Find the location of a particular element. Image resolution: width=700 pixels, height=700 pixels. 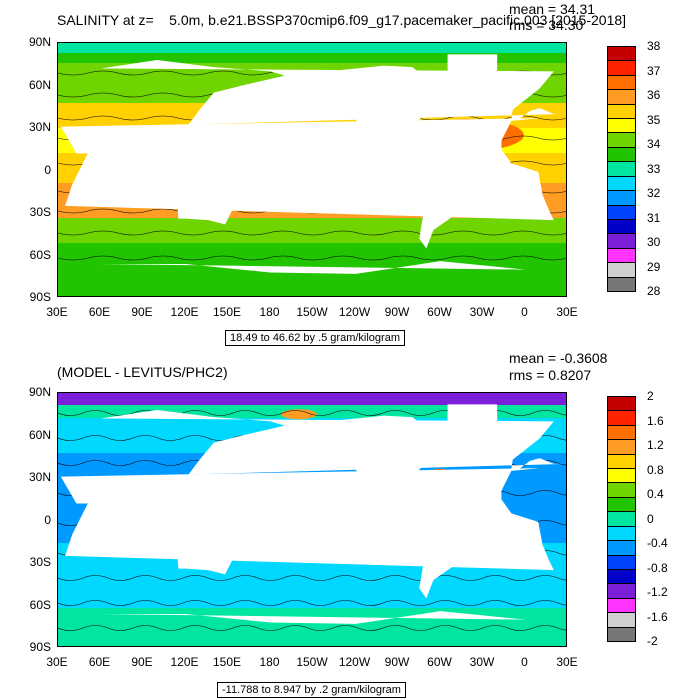

colorbar-label: 32 is located at coordinates (654, 193).